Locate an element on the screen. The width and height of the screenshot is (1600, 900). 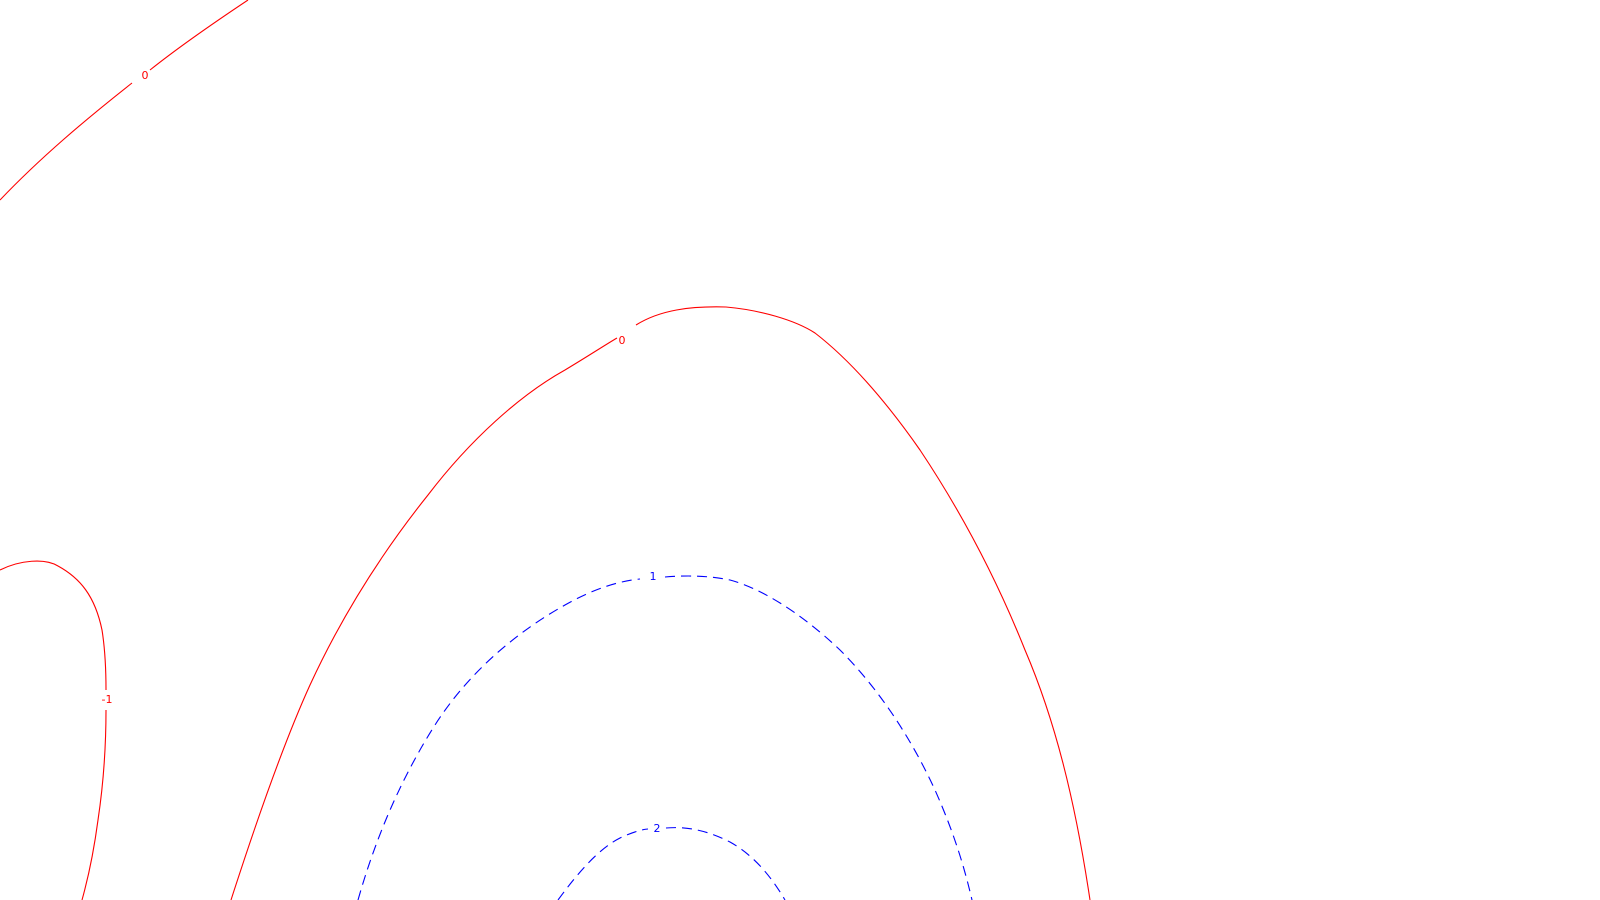
contour-label-top-left-zero: 0 is located at coordinates (145, 75).